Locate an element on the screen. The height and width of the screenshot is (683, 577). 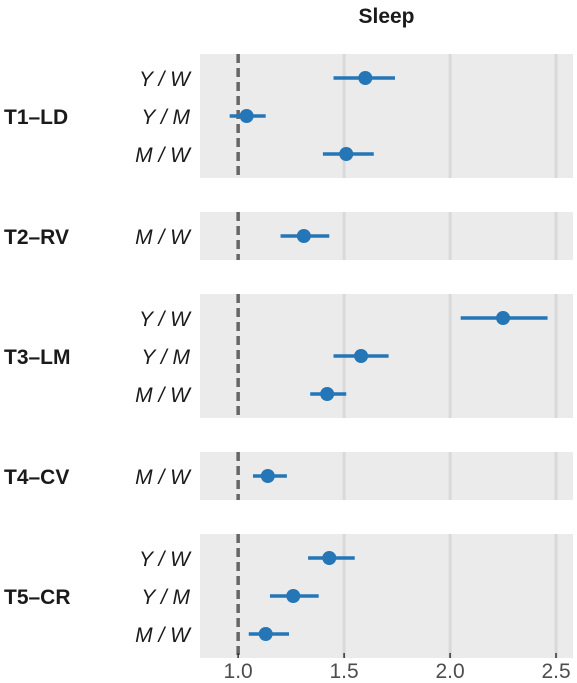
panel-group: T2–RV M / W is located at coordinates (288, 236).